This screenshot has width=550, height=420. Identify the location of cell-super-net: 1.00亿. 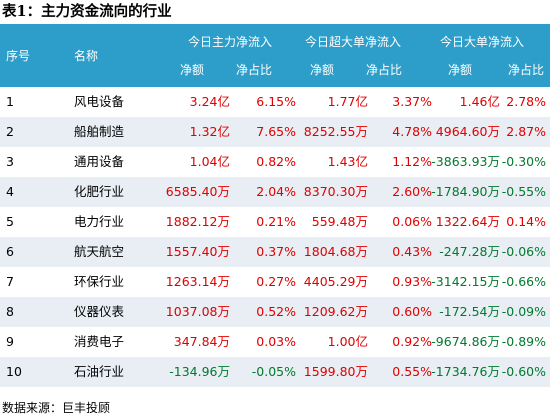
(347, 341).